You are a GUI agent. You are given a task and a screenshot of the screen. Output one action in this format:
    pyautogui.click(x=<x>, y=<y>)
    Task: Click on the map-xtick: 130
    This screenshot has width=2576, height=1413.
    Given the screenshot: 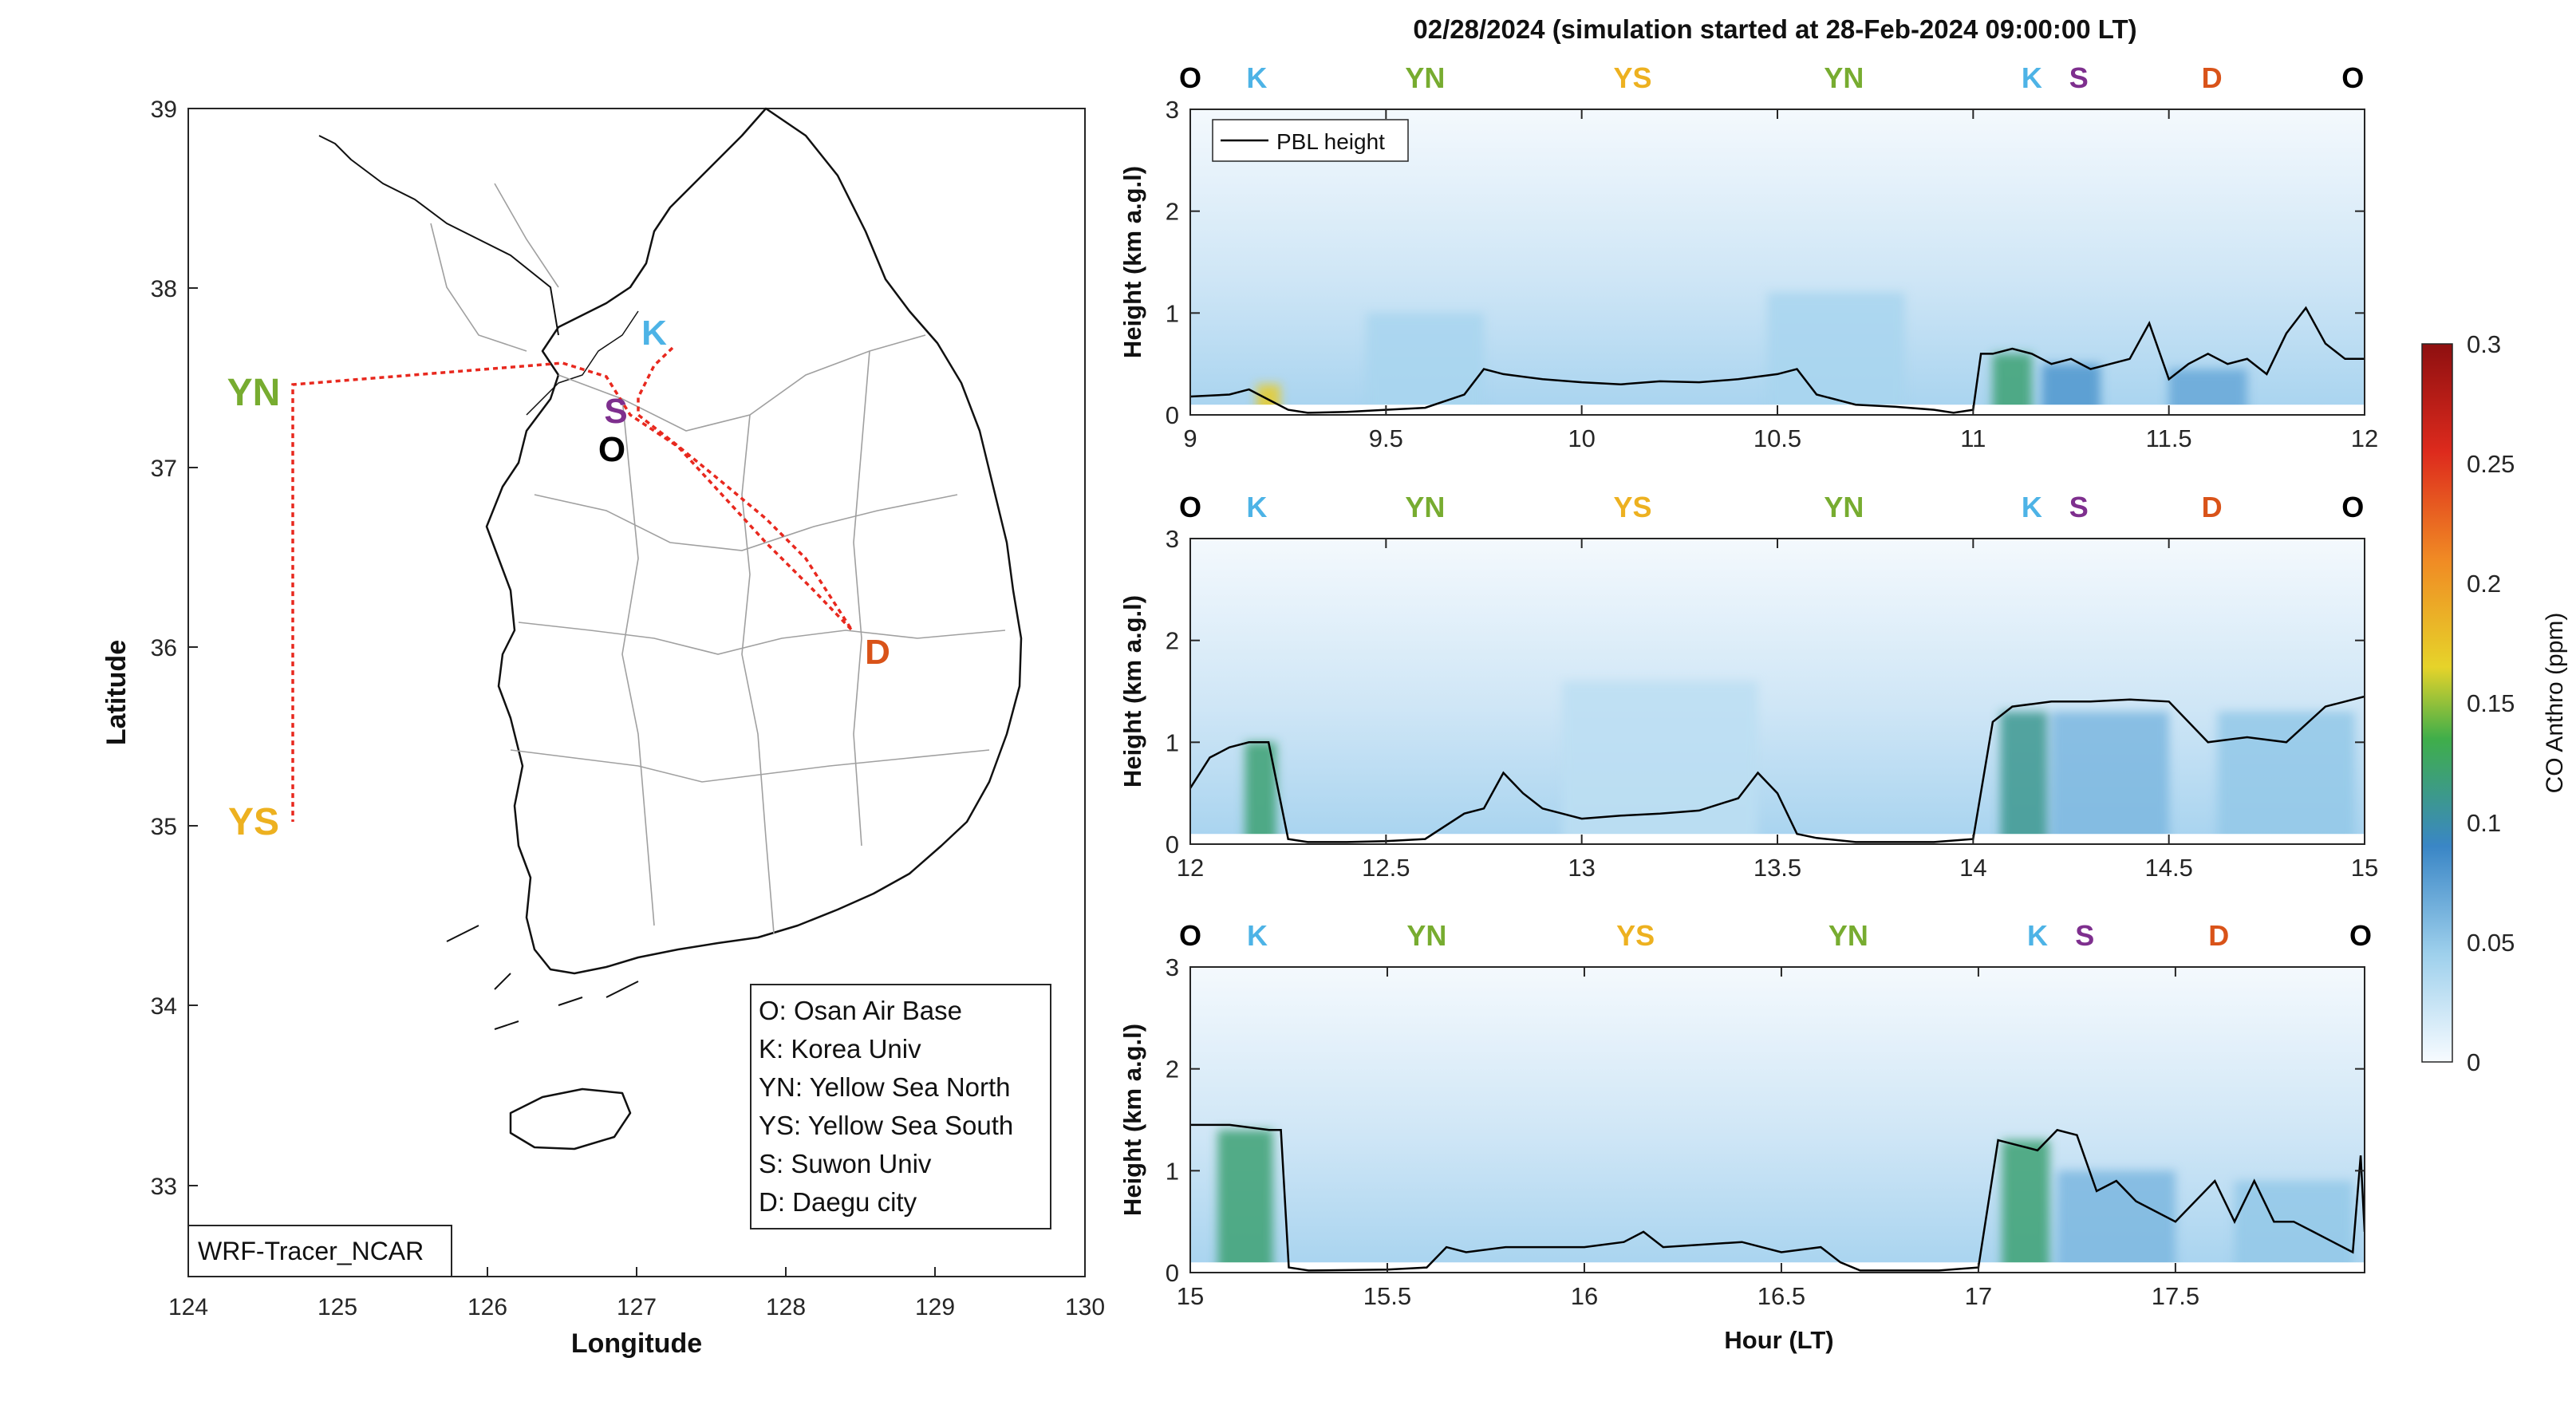 What is the action you would take?
    pyautogui.click(x=1085, y=1307)
    